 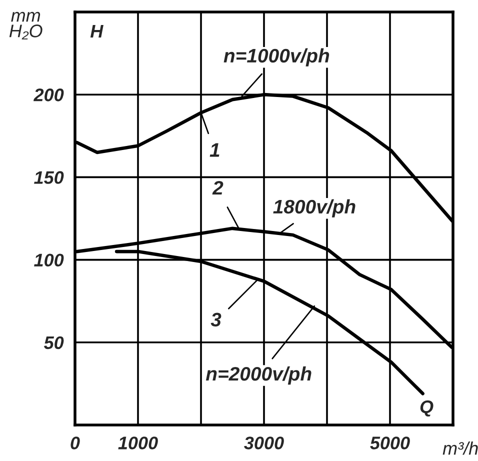 I want to click on x-axis-title: m³/h, so click(x=460, y=448).